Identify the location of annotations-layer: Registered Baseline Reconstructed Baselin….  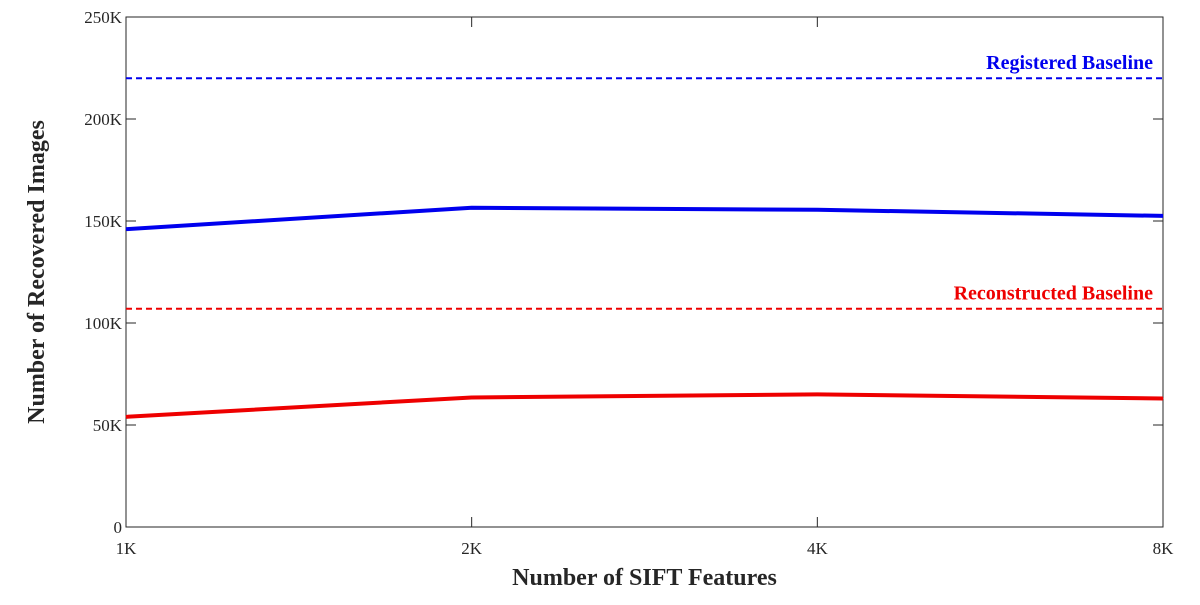
(1054, 178).